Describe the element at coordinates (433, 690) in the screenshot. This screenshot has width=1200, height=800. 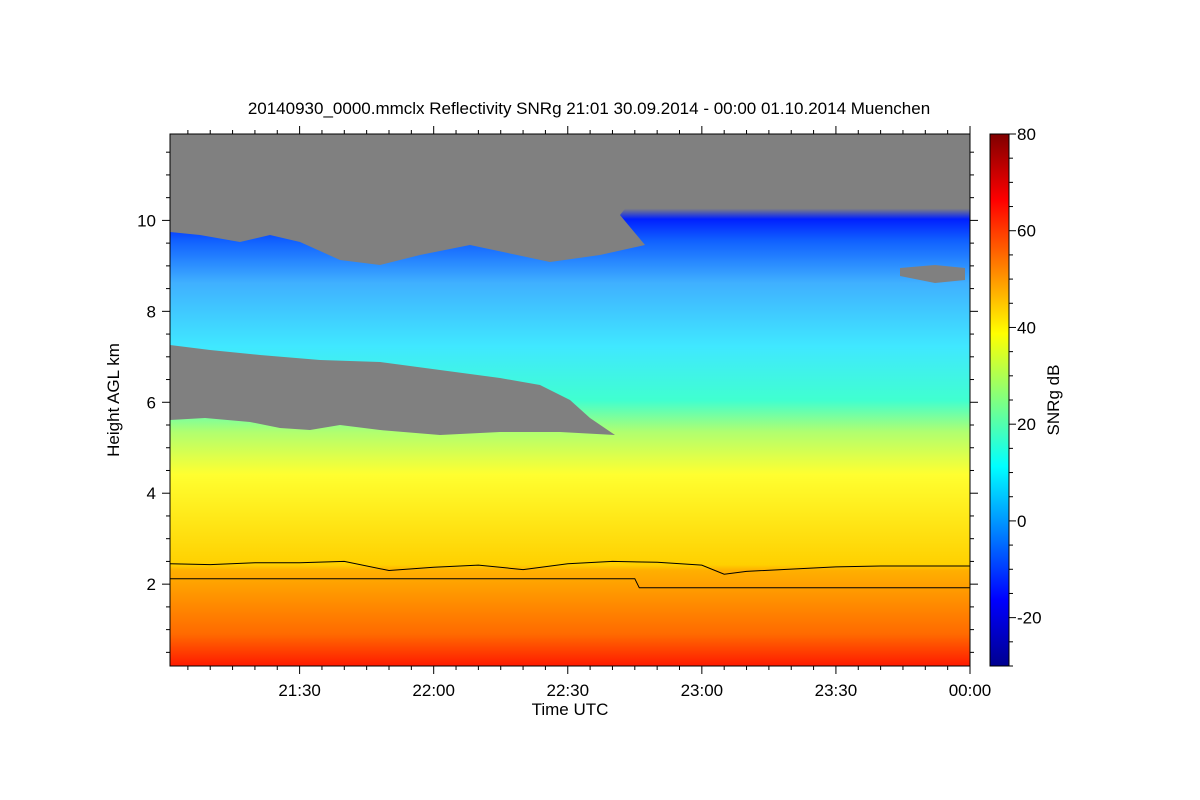
I see `x-tick-label: 22:00` at that location.